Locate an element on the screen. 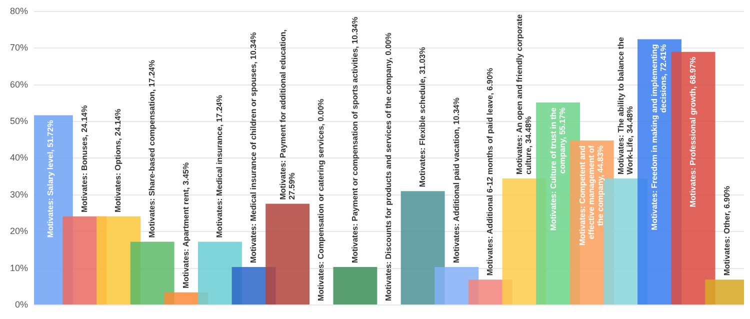 The image size is (750, 319). data-label: Motivates: Freedom in making and implementing decisions, 72.41% is located at coordinates (659, 137).